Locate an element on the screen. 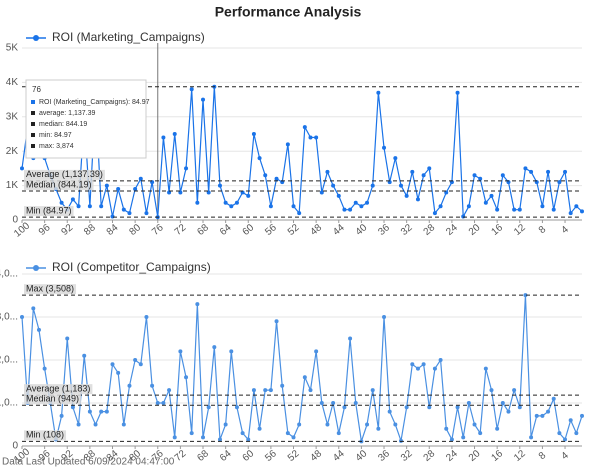 The image size is (612, 474). reference-label: Median (844.19) is located at coordinates (59, 184).